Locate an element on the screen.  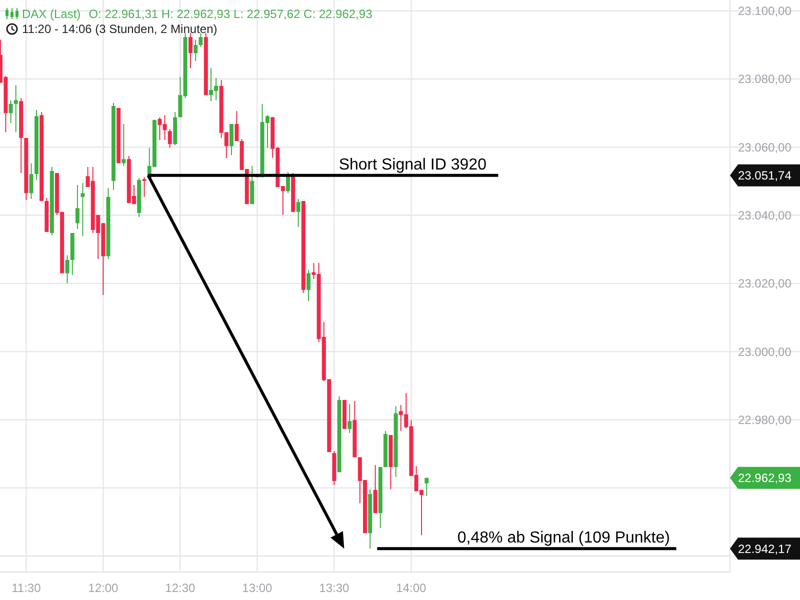
y-tick-label: 22.980,00 is located at coordinates (765, 419).